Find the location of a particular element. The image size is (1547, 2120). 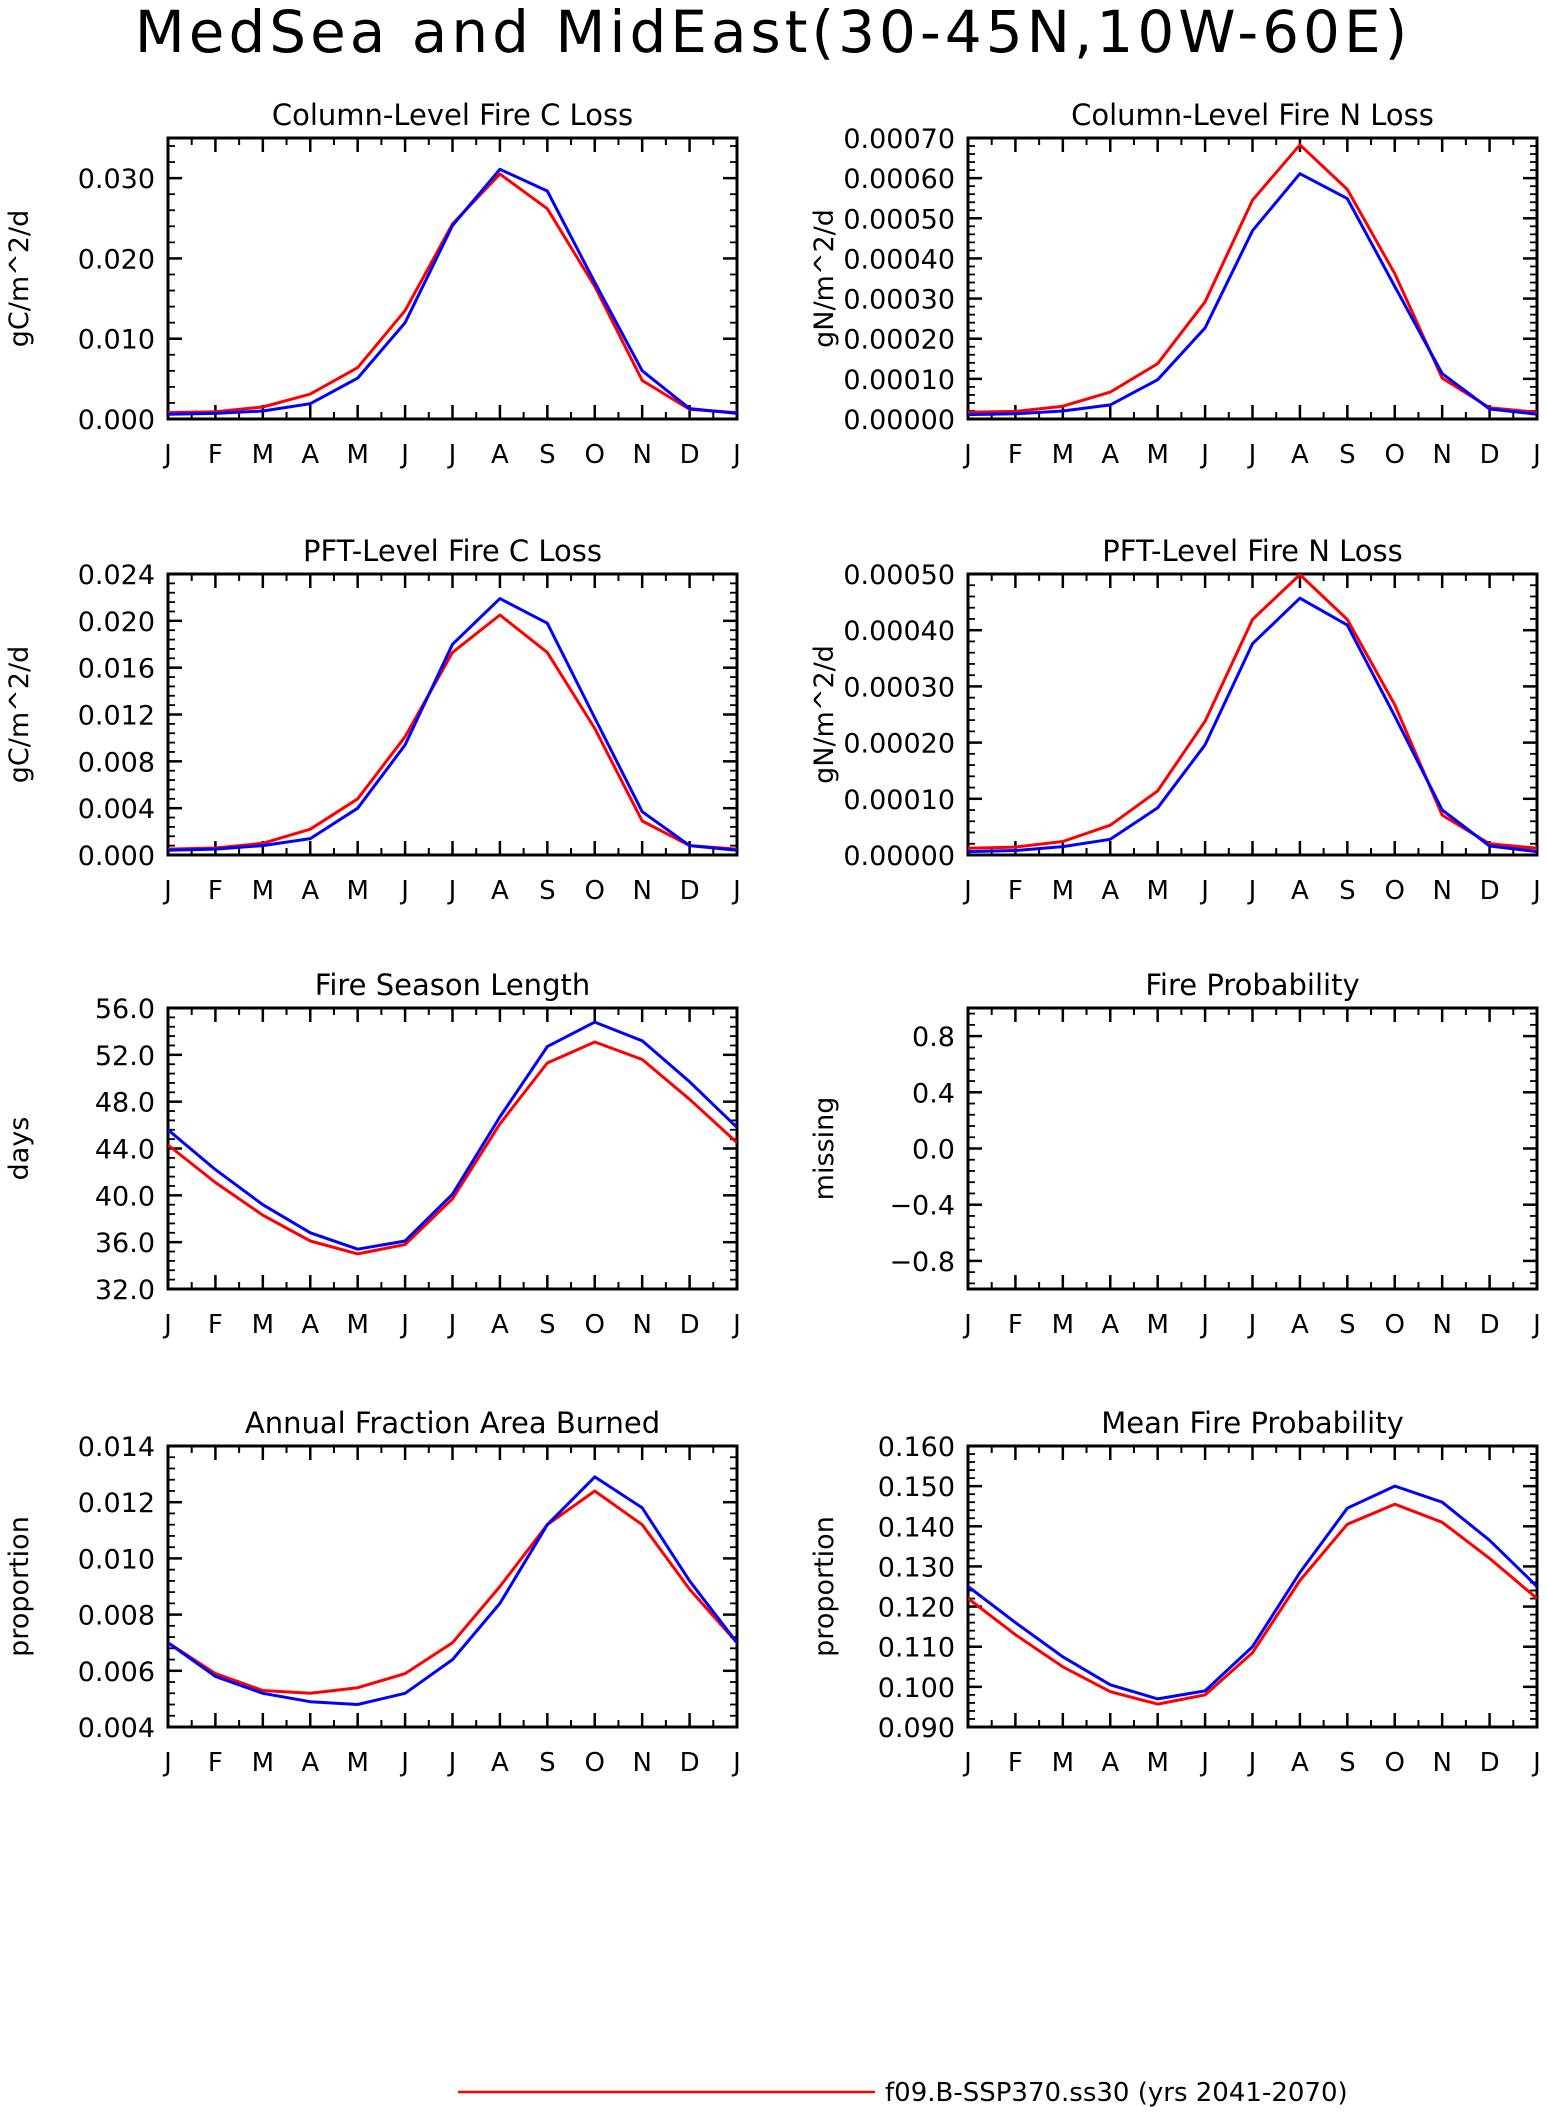

y-axis-label: days is located at coordinates (19, 1149).